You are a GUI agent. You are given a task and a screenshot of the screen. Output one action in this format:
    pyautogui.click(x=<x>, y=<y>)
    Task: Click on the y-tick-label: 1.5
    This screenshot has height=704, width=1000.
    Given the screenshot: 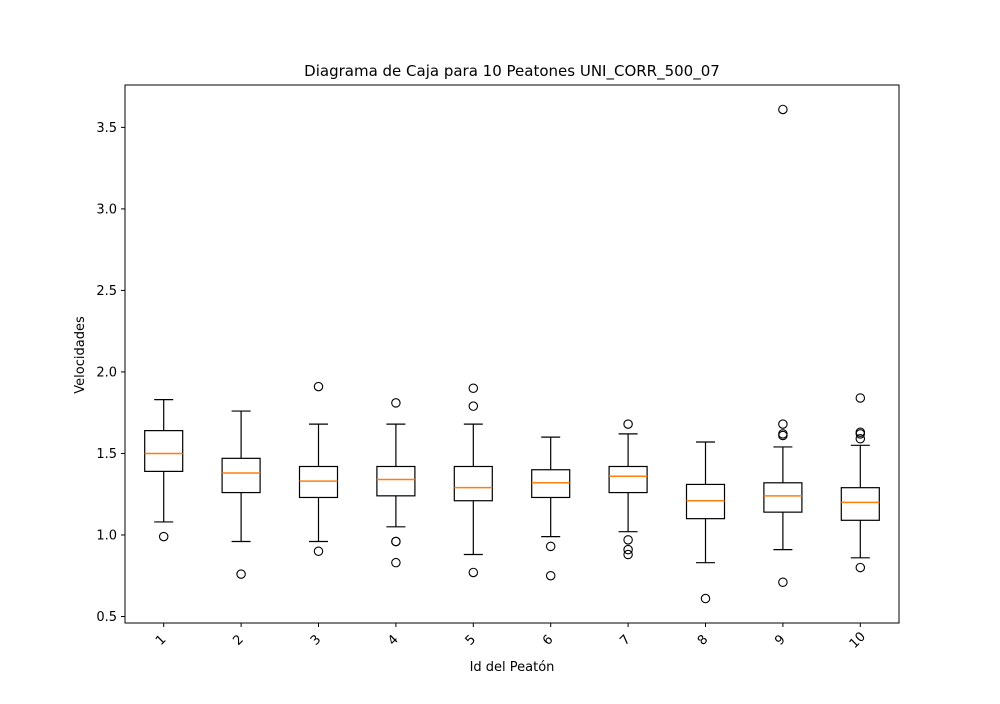 What is the action you would take?
    pyautogui.click(x=106, y=454)
    